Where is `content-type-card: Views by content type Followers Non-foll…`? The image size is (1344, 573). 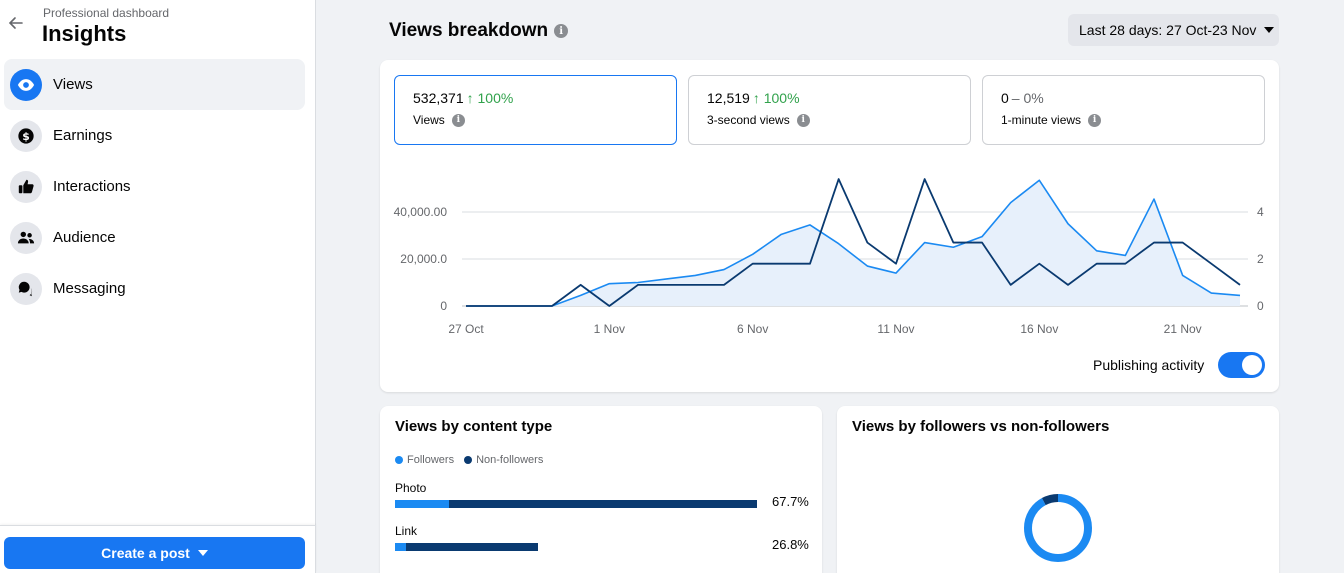 content-type-card: Views by content type Followers Non-foll… is located at coordinates (601, 489).